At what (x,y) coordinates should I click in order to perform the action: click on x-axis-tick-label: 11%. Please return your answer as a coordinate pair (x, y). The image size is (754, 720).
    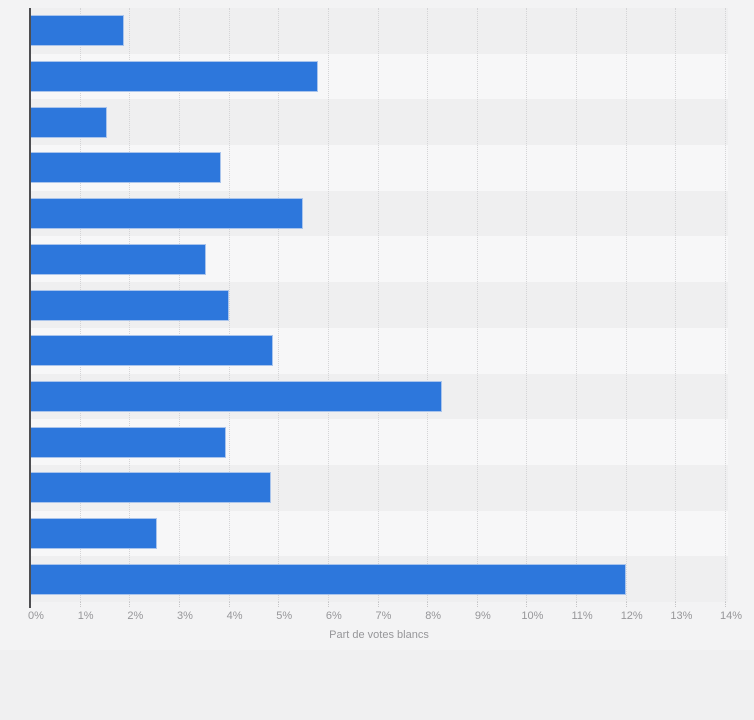
    Looking at the image, I should click on (582, 616).